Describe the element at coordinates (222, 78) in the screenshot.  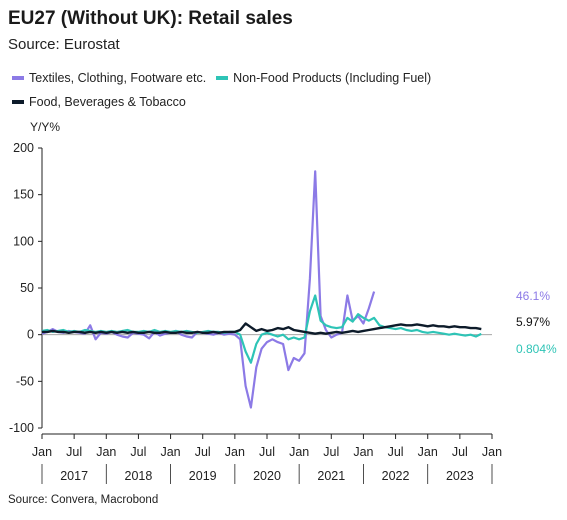
I see `legend-swatch-nonfood` at that location.